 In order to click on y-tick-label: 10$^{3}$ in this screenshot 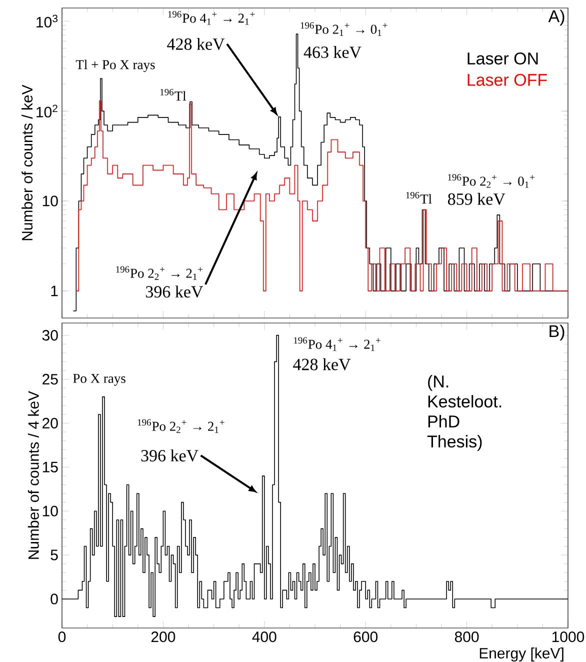, I will do `click(47, 21)`.